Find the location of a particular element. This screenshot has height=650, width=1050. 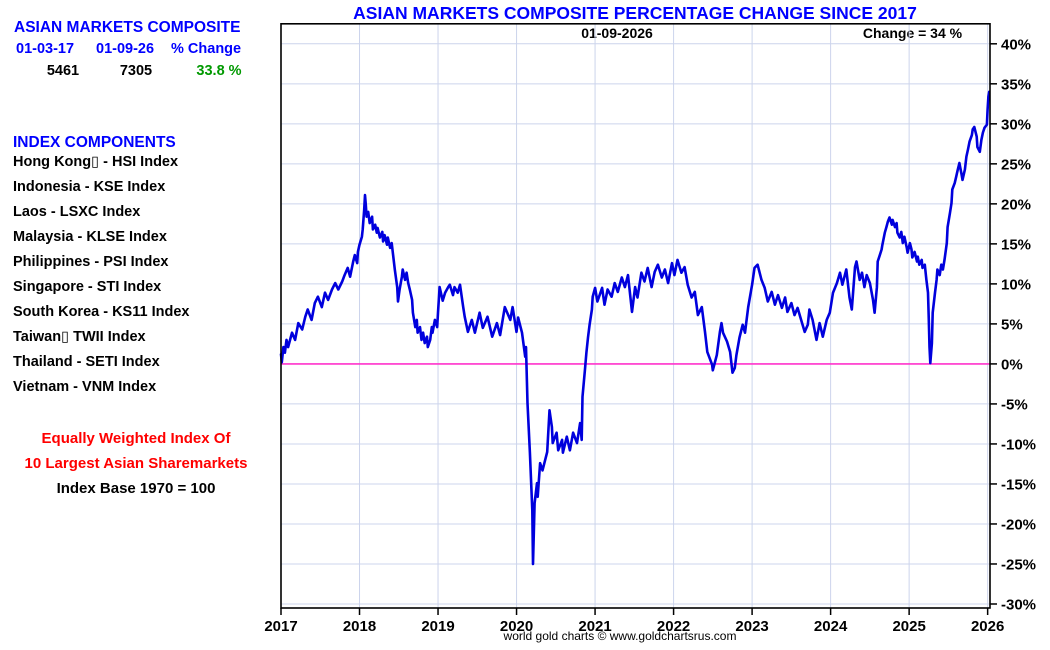

component-item: Taiwan▯ TWII Index is located at coordinates (79, 337).